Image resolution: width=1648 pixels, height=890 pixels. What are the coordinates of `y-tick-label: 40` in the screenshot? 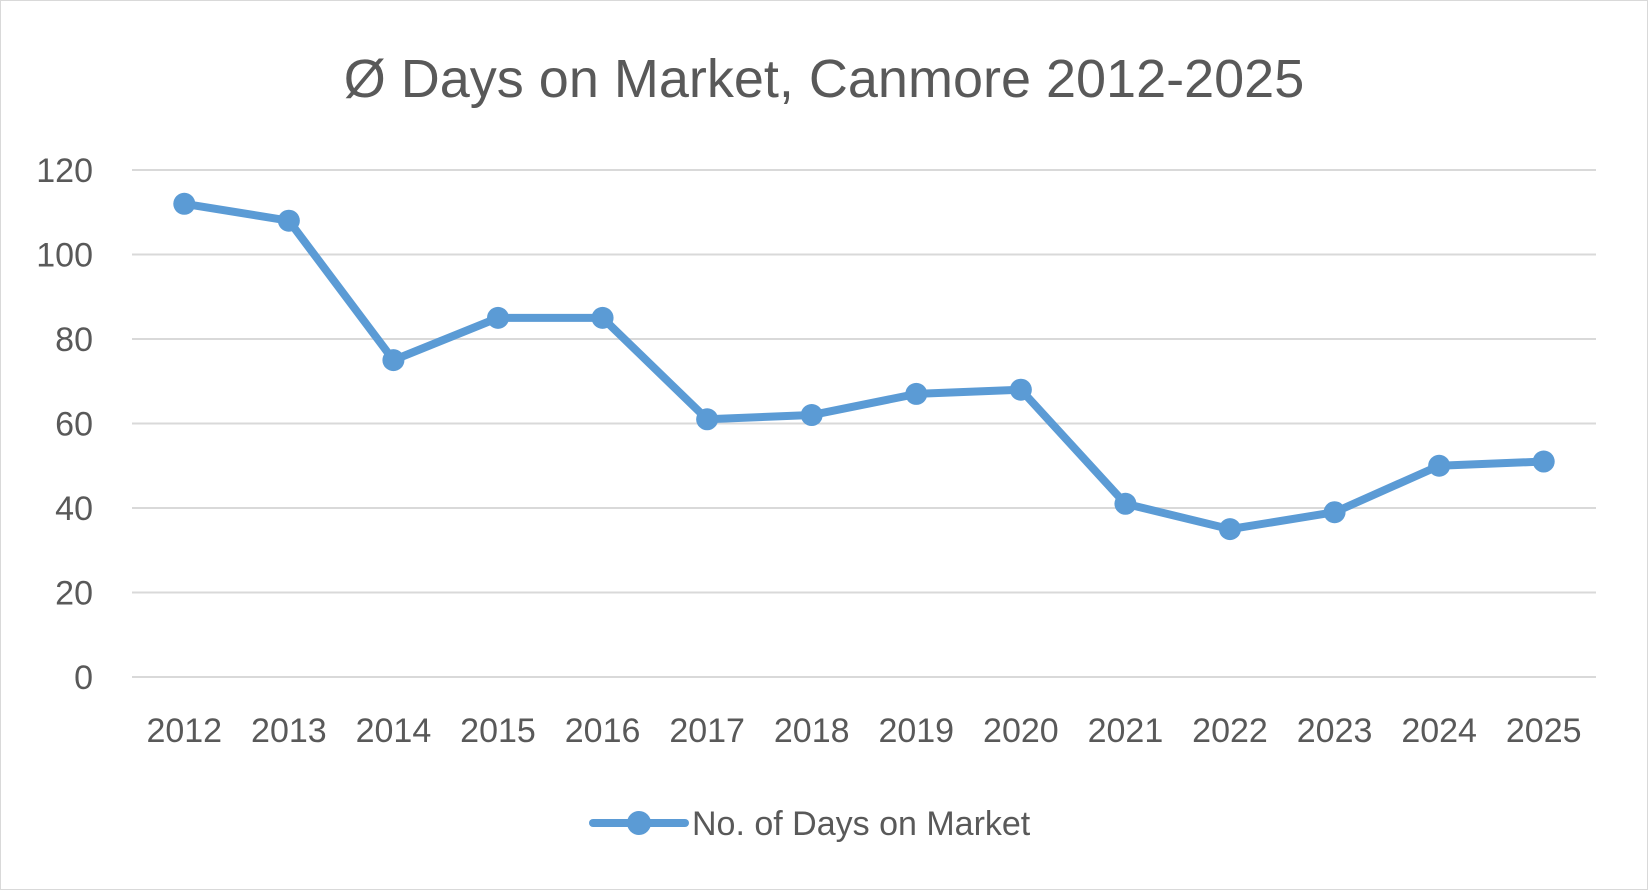 It's located at (74, 509).